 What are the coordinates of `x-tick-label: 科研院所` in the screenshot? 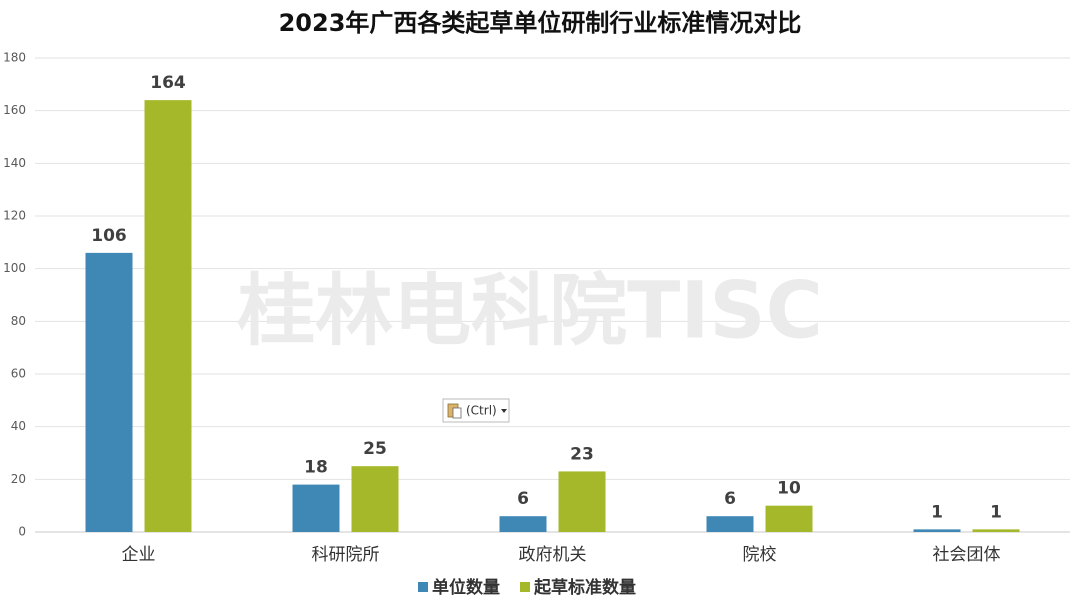 It's located at (346, 555).